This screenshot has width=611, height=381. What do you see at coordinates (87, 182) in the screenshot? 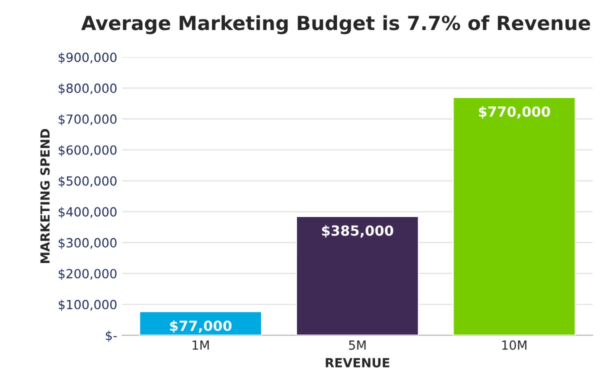
I see `y-tick-label: $500,000` at bounding box center [87, 182].